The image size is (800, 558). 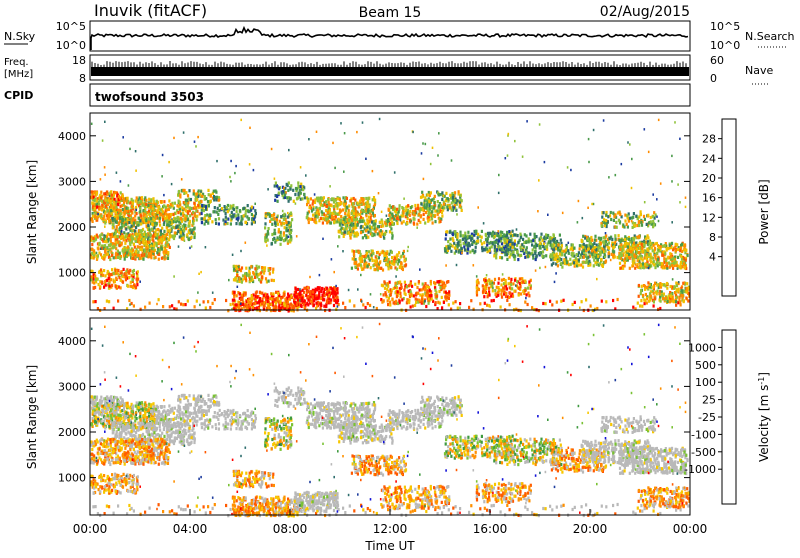 What do you see at coordinates (725, 45) in the screenshot?
I see `nsearch-tick-bottom: 10^0` at bounding box center [725, 45].